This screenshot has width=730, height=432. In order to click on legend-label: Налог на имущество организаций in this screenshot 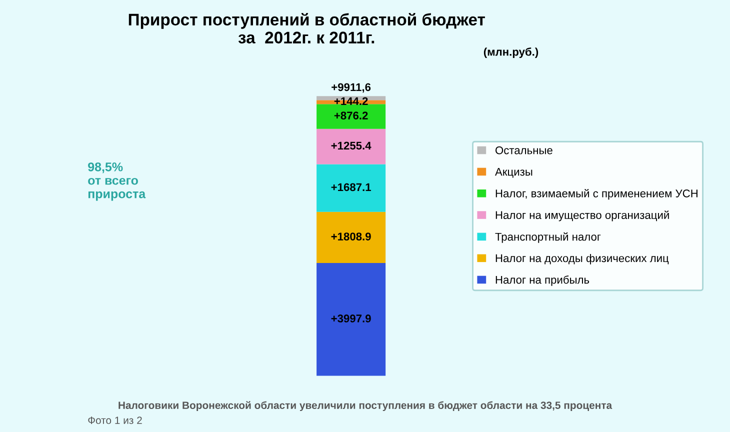, I will do `click(582, 216)`.